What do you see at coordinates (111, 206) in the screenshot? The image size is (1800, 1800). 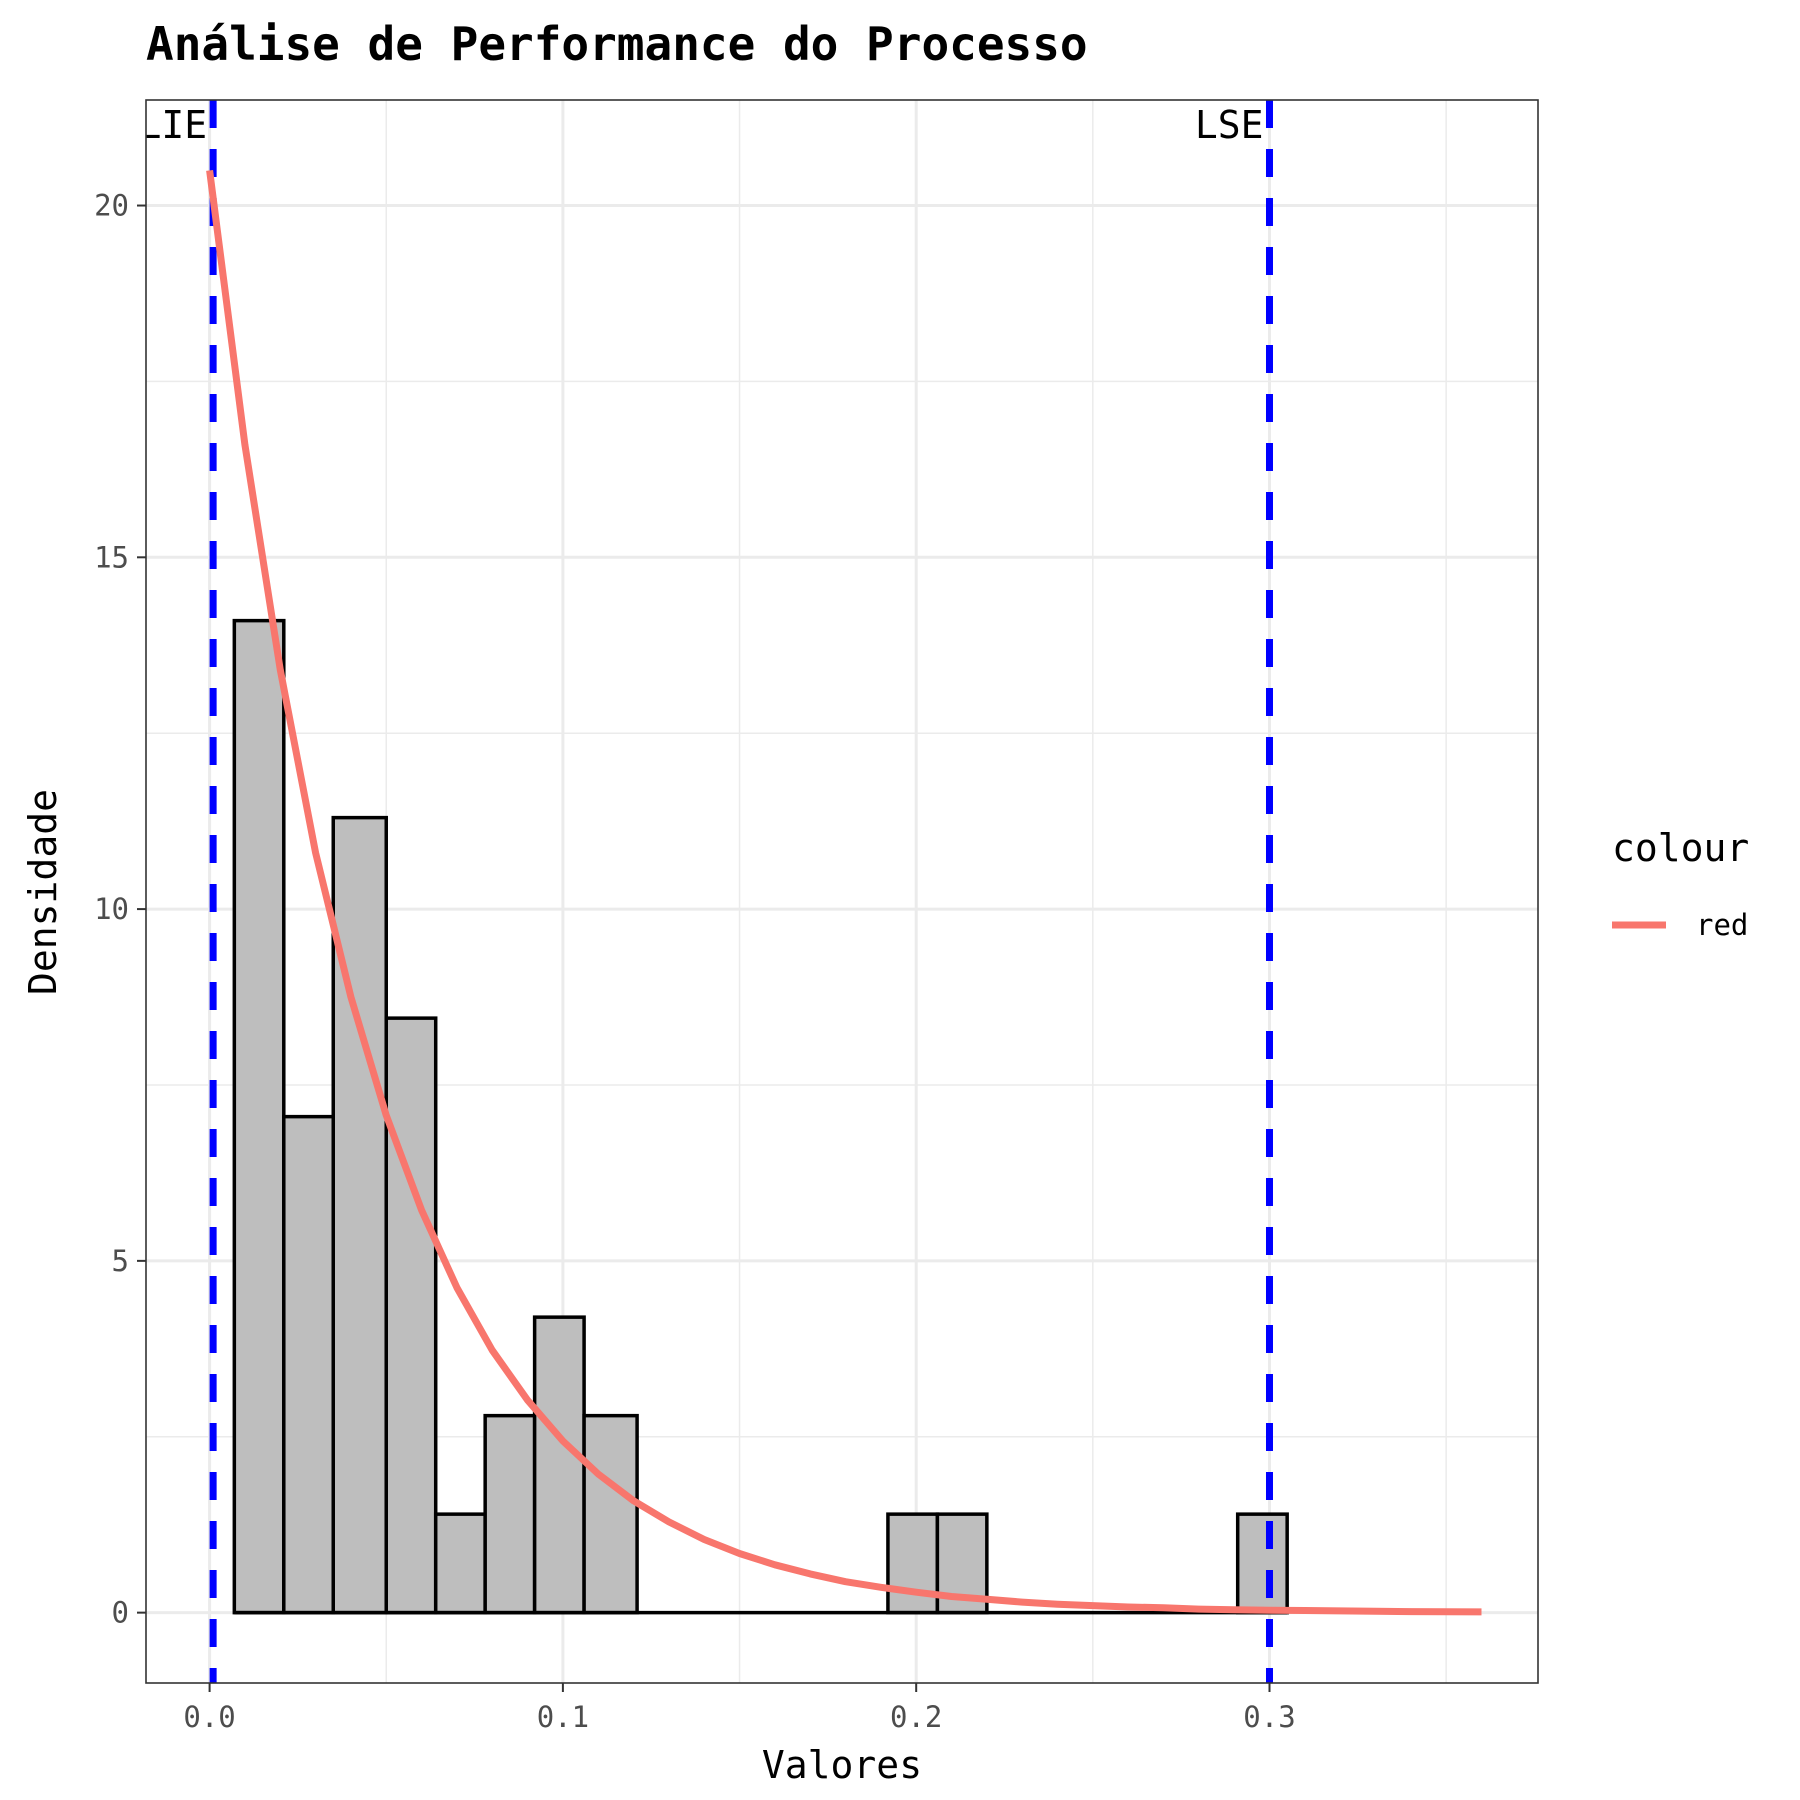 I see `y-tick-label: 20` at bounding box center [111, 206].